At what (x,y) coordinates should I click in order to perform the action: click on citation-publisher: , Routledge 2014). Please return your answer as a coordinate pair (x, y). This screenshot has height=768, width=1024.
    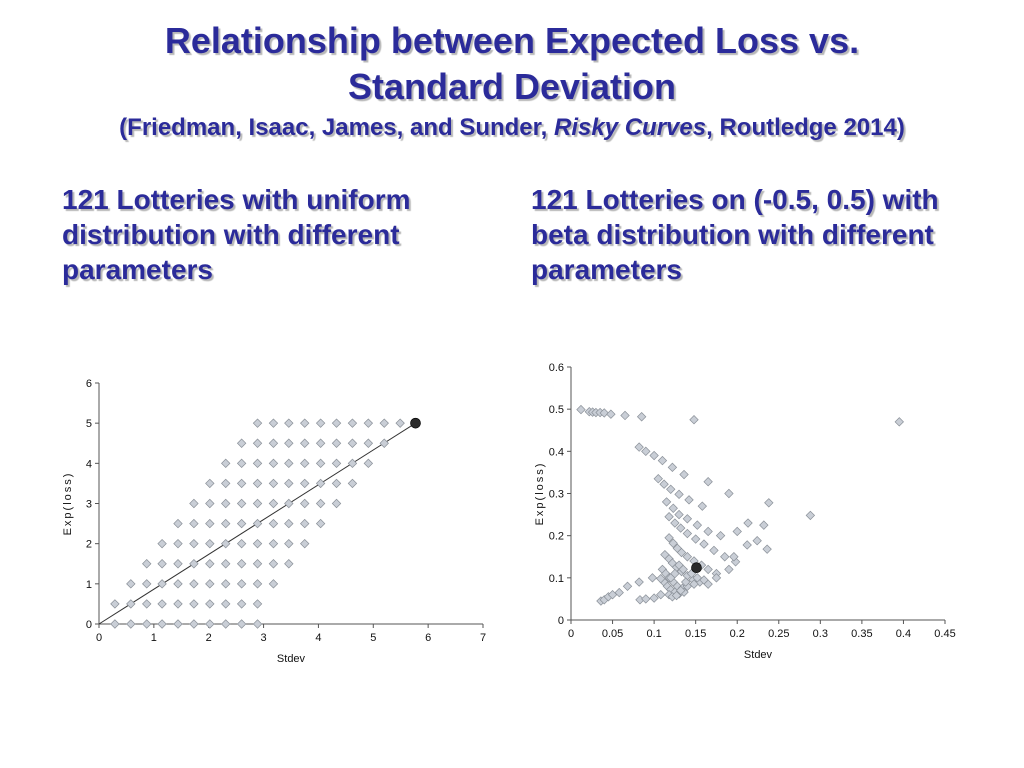
    Looking at the image, I should click on (805, 127).